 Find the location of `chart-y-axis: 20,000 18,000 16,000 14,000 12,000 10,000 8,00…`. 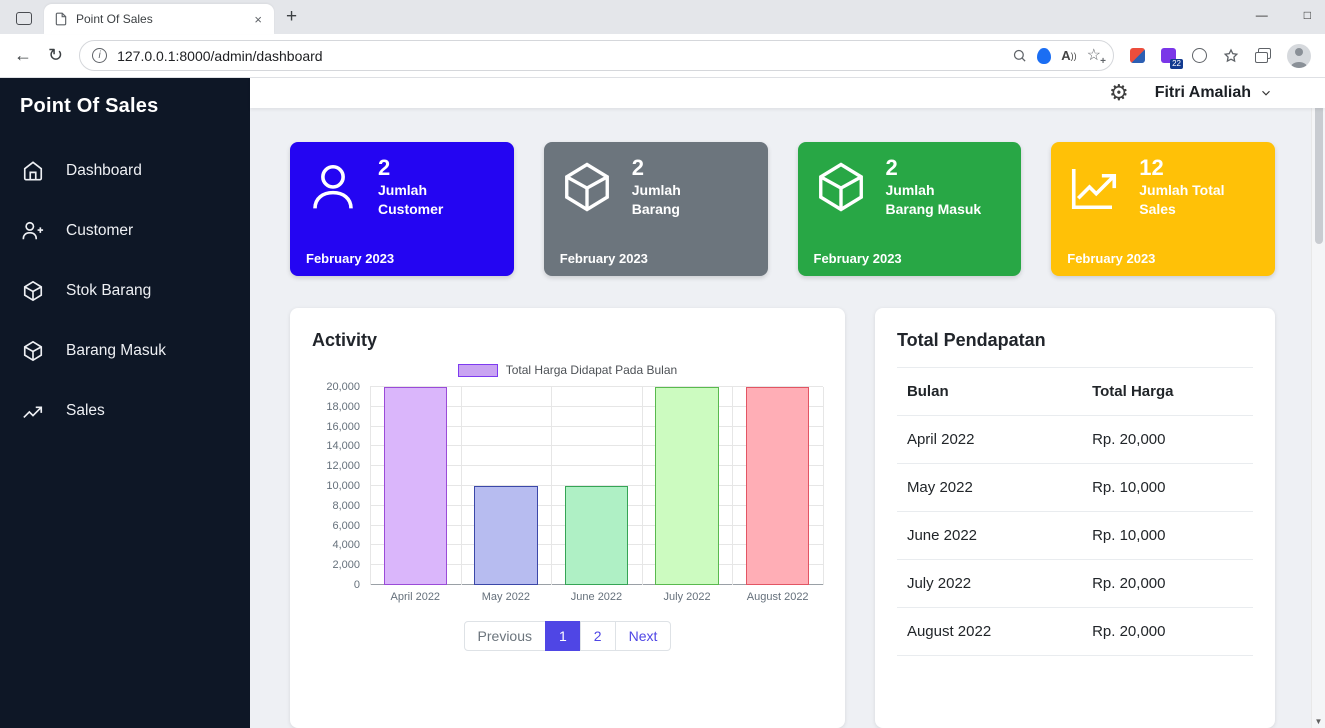

chart-y-axis: 20,000 18,000 16,000 14,000 12,000 10,000 8,00… is located at coordinates (341, 486).